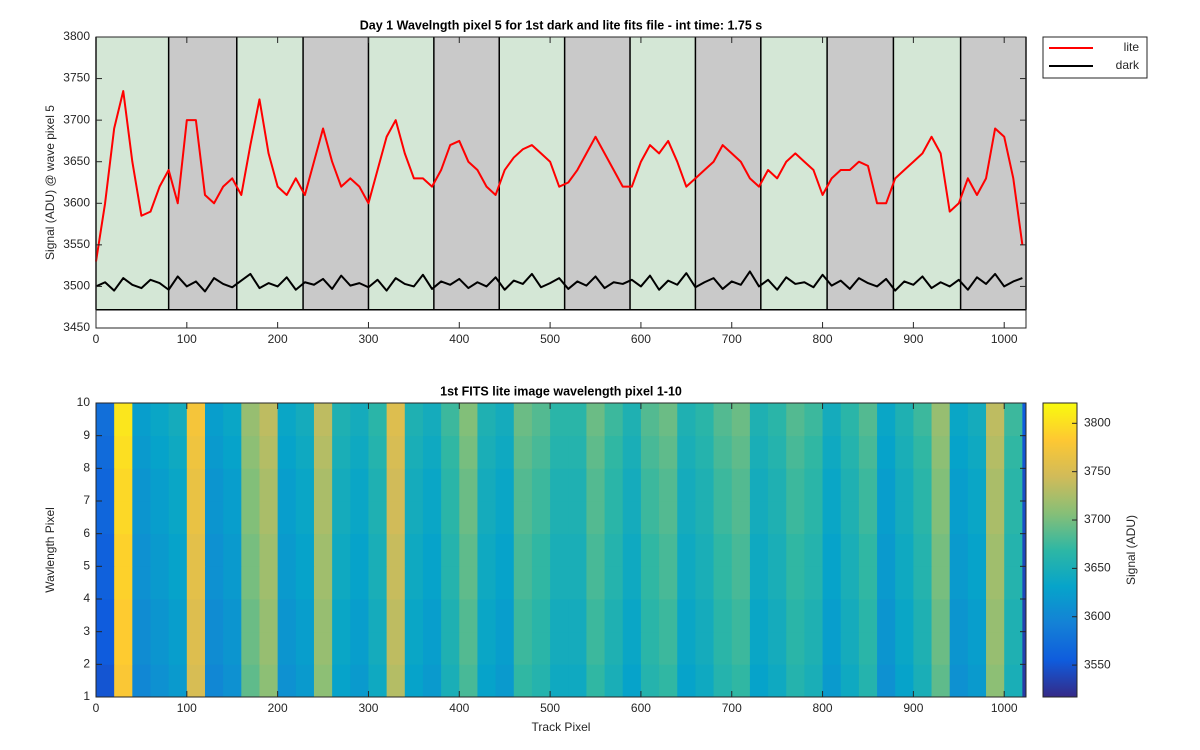 The width and height of the screenshot is (1200, 750). I want to click on x-tick-label: 1000, so click(1004, 708).